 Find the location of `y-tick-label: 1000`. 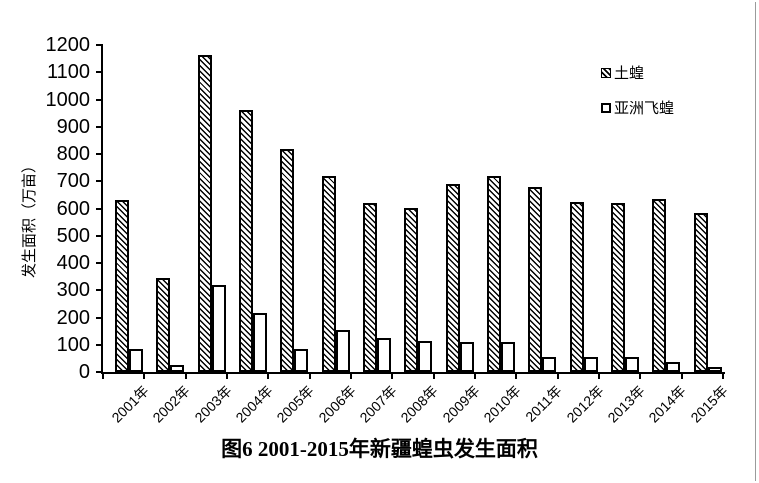

y-tick-label: 1000 is located at coordinates (68, 99).